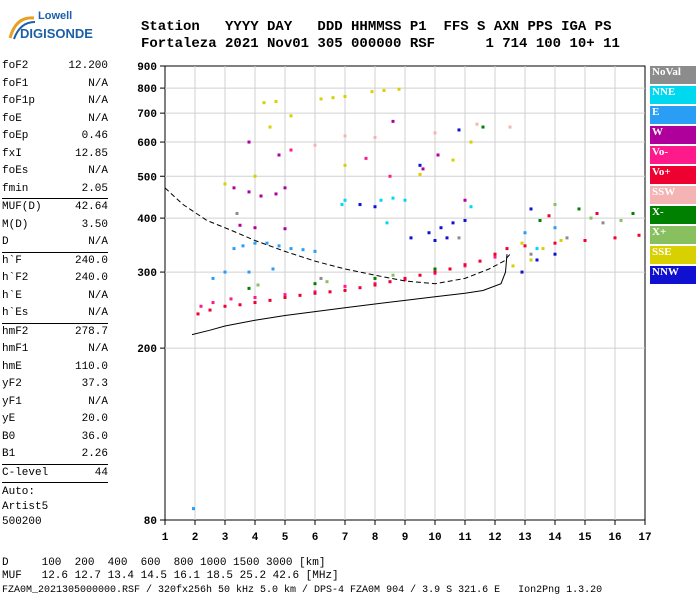 The image size is (700, 600). What do you see at coordinates (94, 454) in the screenshot?
I see `param-value: 2.26` at bounding box center [94, 454].